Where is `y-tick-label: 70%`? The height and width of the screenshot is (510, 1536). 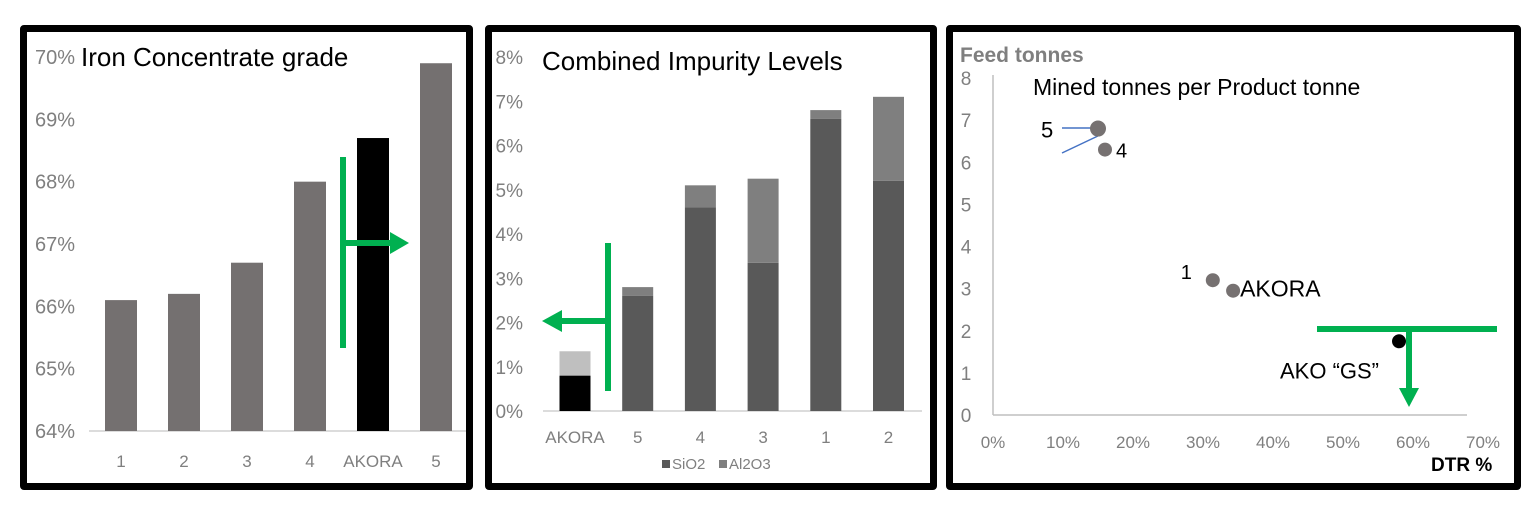
y-tick-label: 70% is located at coordinates (55, 58).